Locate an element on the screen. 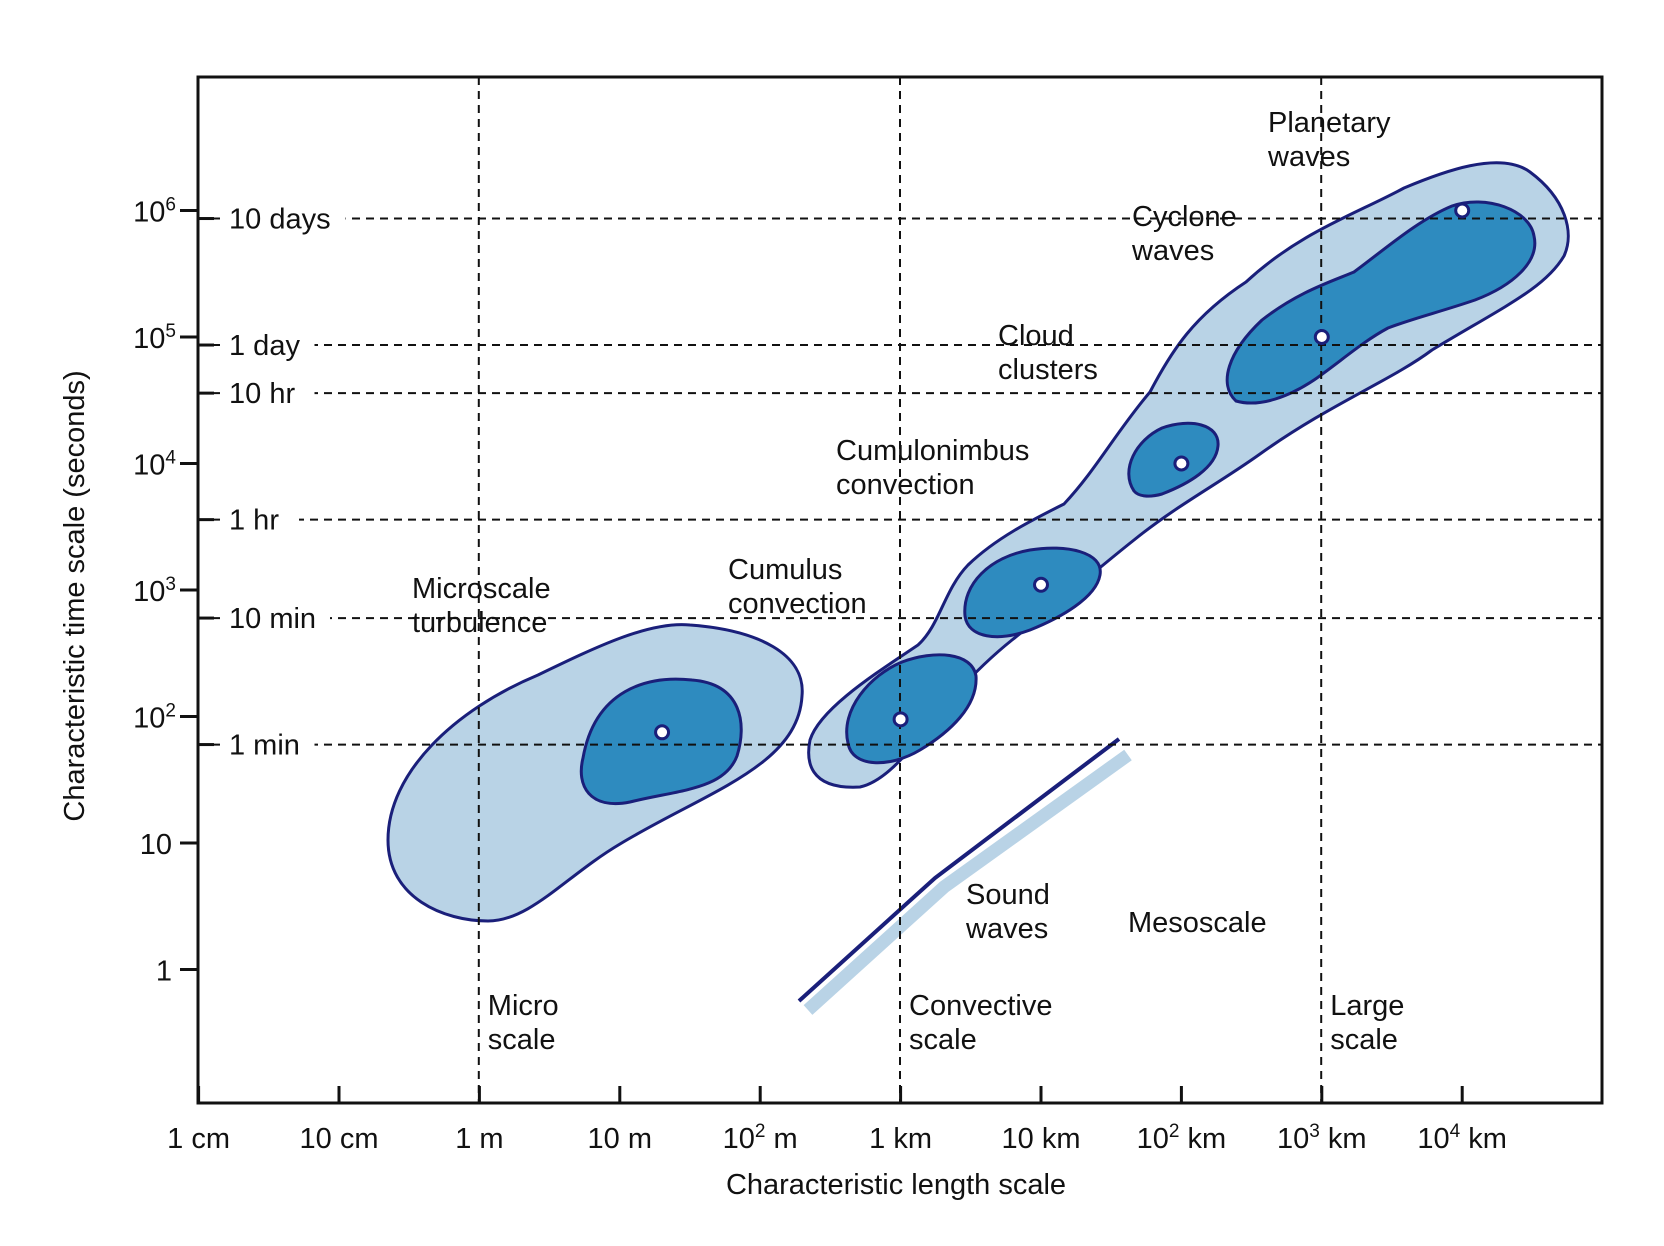 This screenshot has height=1246, width=1664. time-reference-label: 10 days is located at coordinates (280, 220).